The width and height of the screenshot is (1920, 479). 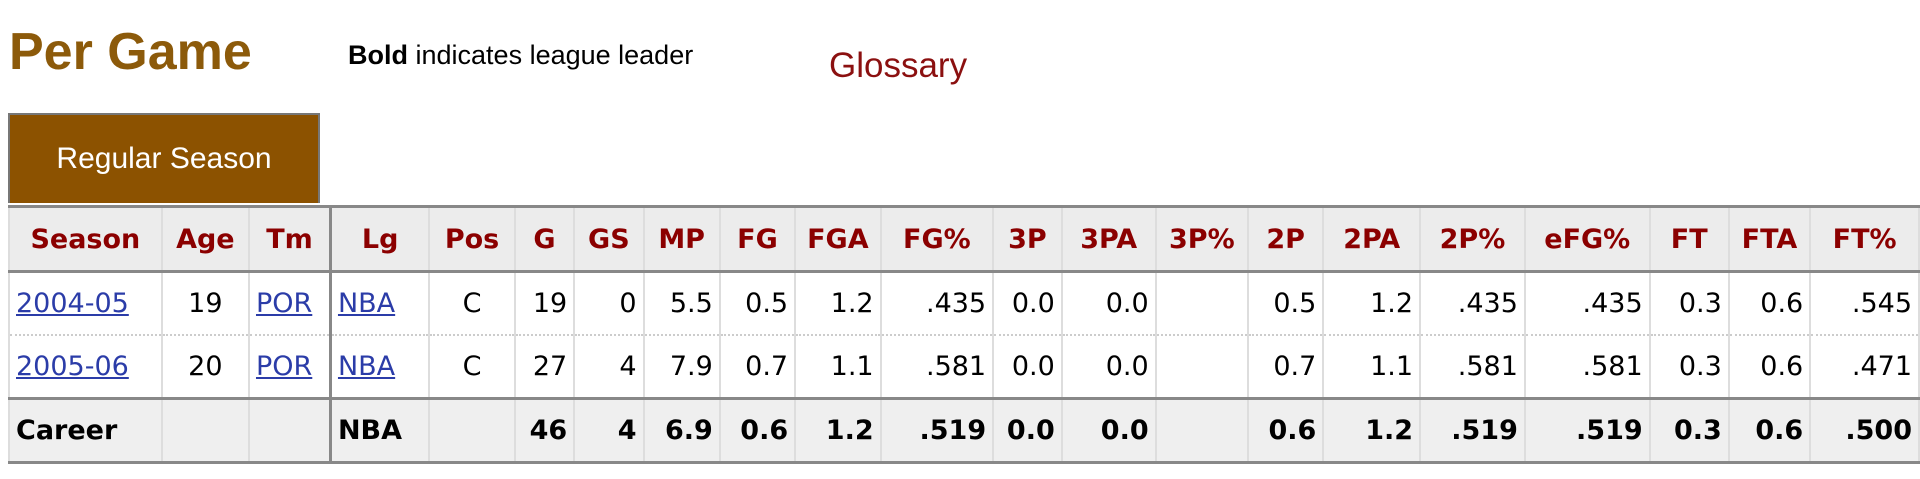 I want to click on column-header-g: G, so click(x=544, y=239).